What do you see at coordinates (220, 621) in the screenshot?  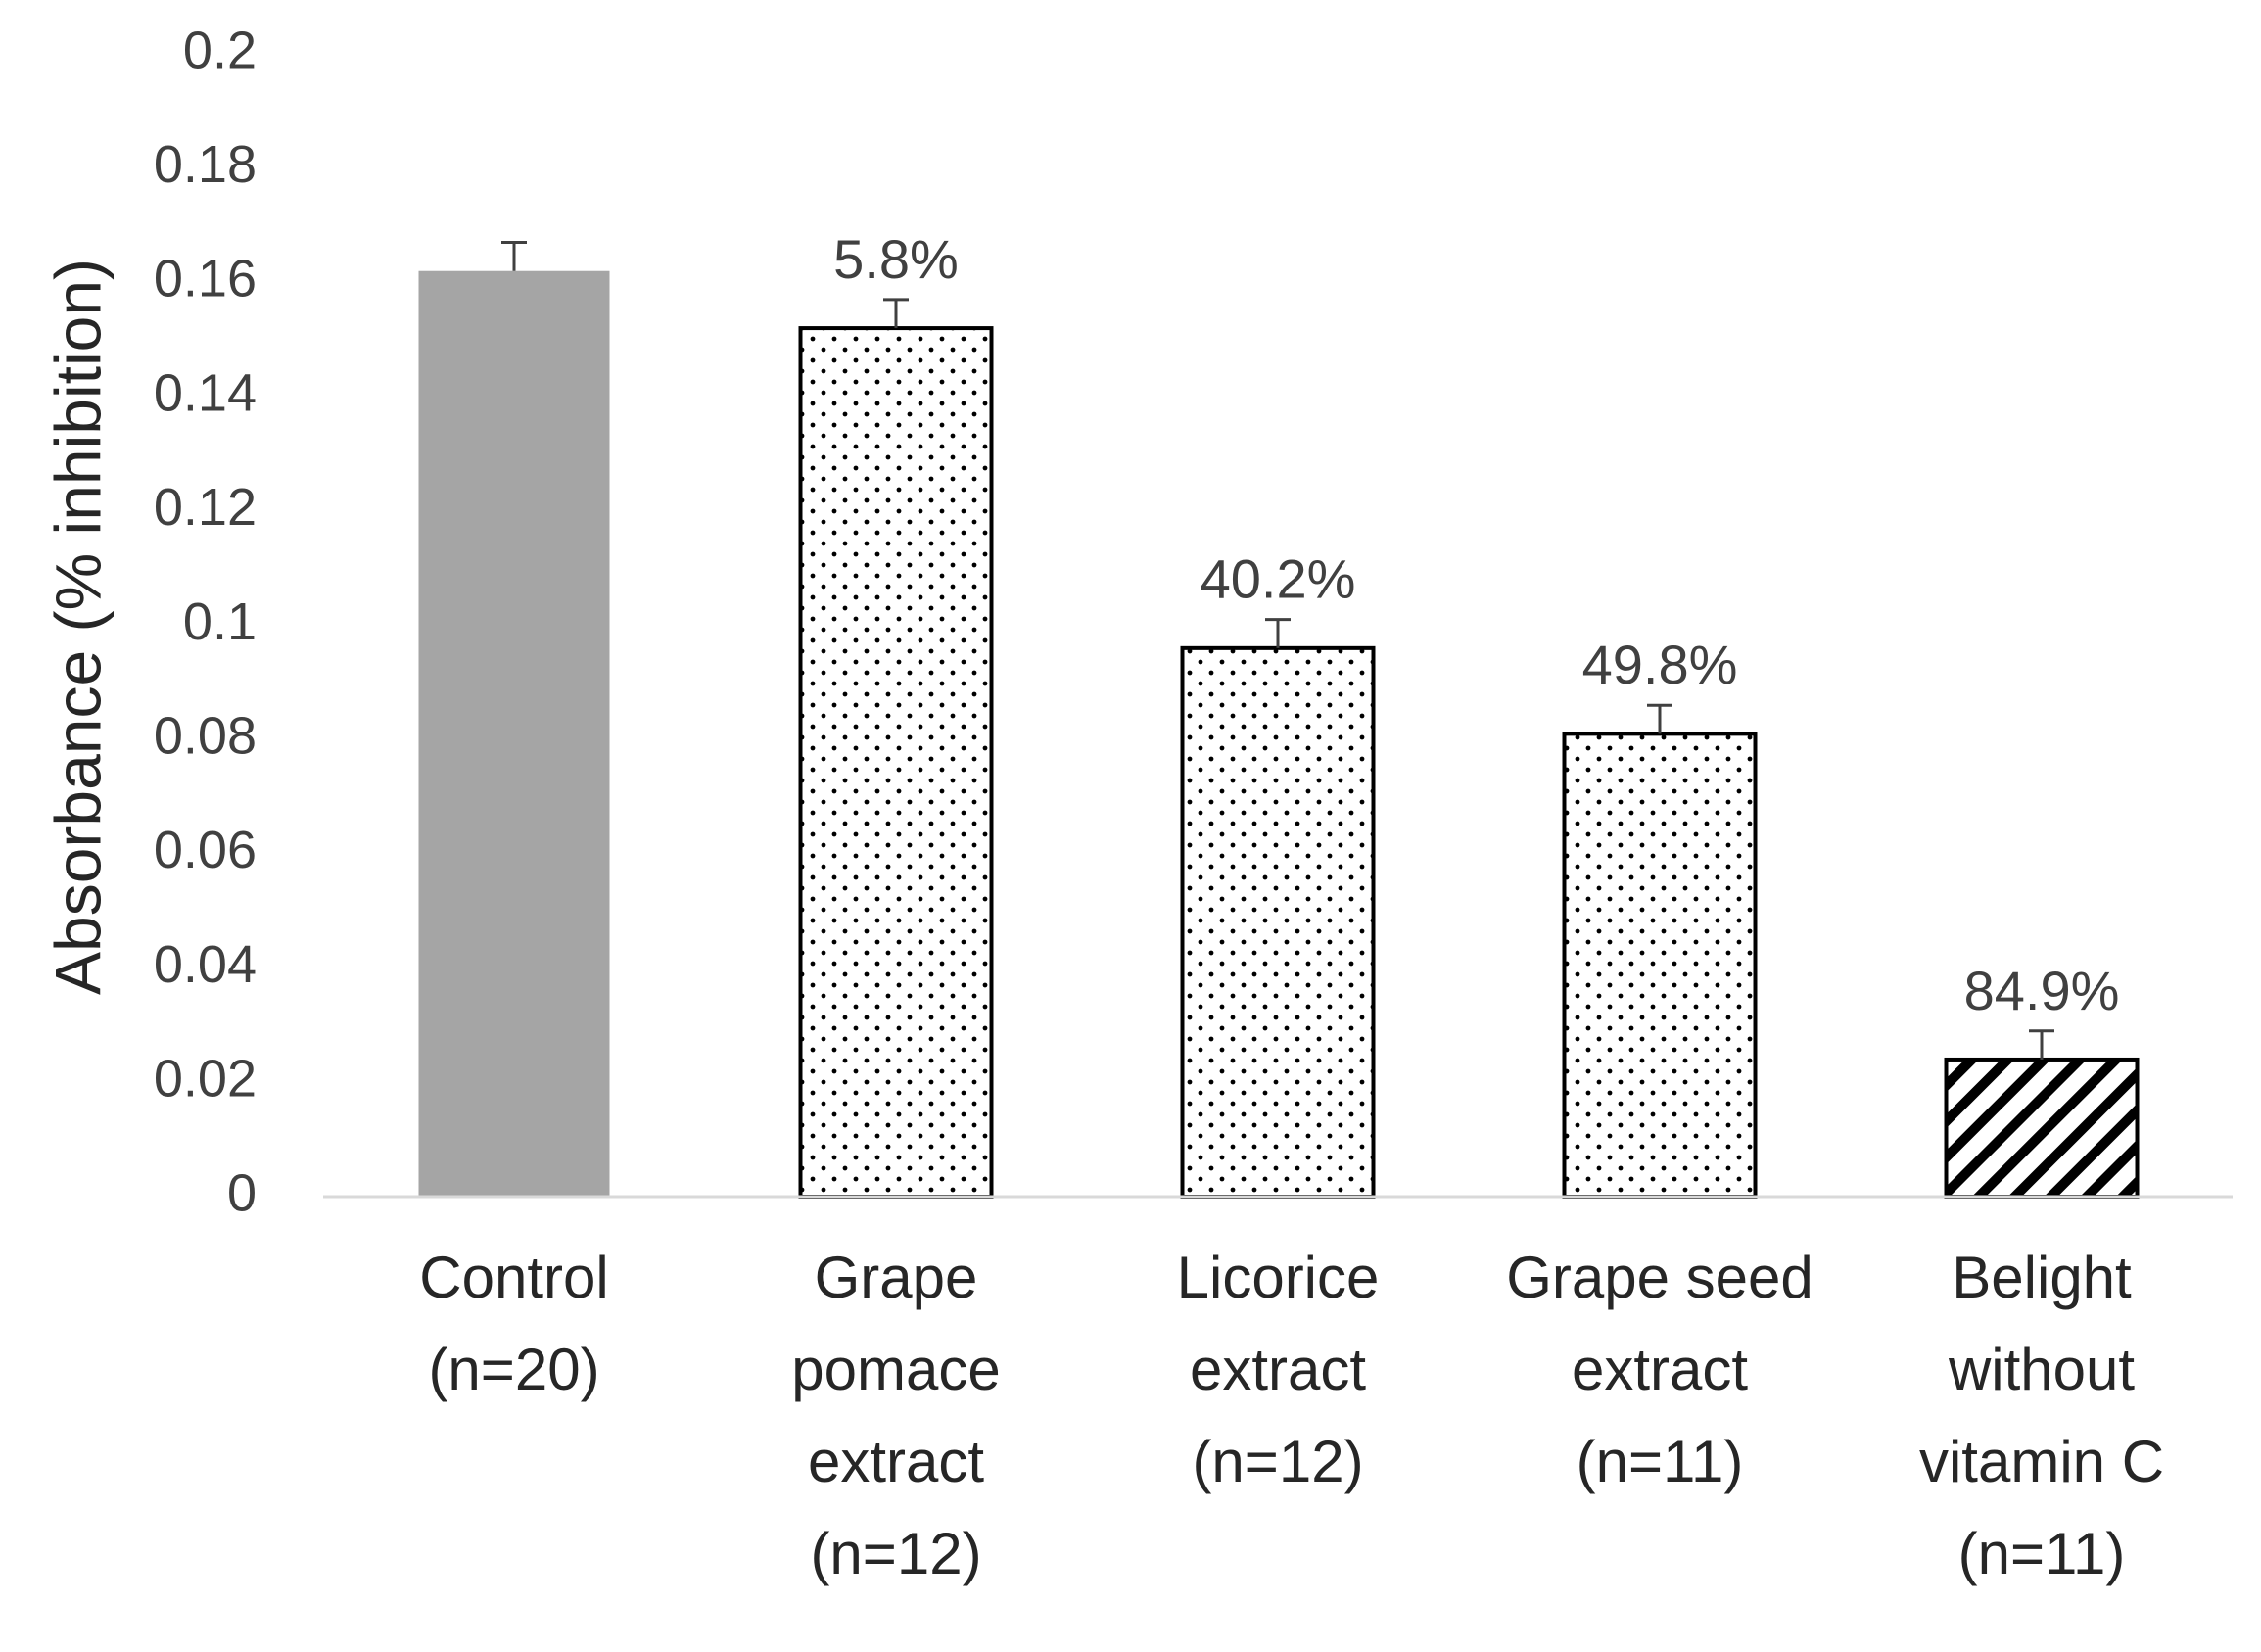 I see `y-tick-label: 0.1` at bounding box center [220, 621].